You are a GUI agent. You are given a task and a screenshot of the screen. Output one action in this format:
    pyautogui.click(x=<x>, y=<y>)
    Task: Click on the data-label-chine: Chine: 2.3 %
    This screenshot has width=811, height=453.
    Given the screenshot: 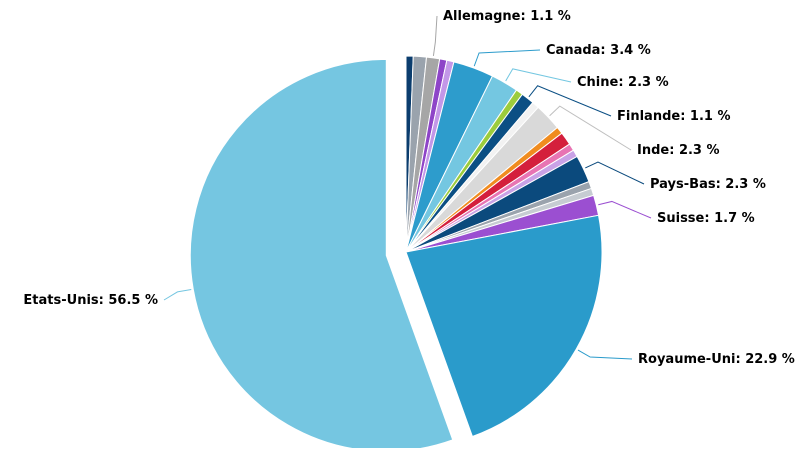 What is the action you would take?
    pyautogui.click(x=623, y=82)
    